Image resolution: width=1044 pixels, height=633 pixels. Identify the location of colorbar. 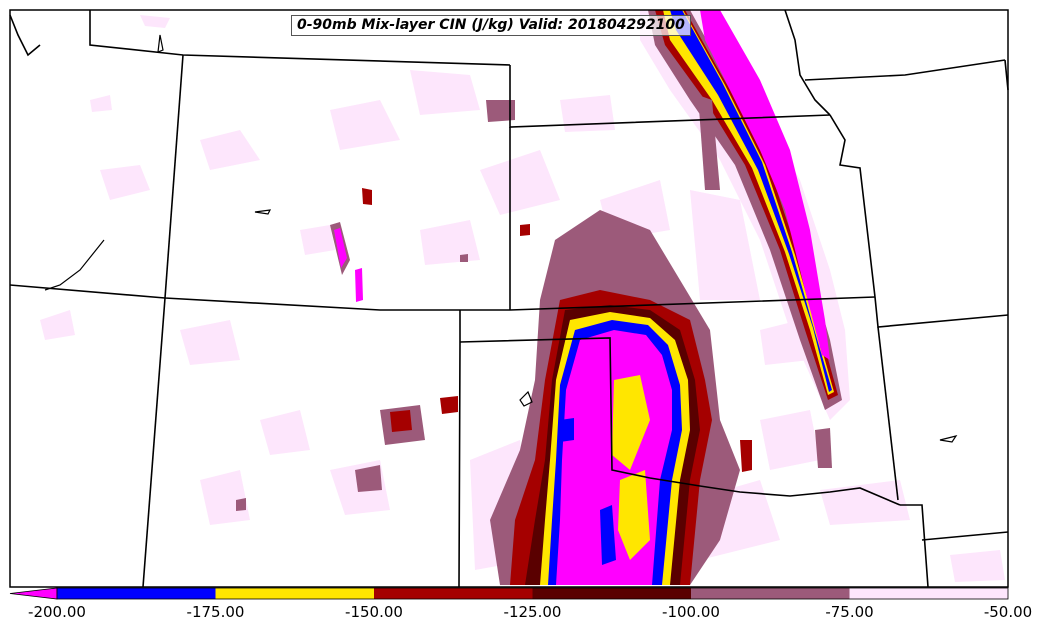
(509, 593).